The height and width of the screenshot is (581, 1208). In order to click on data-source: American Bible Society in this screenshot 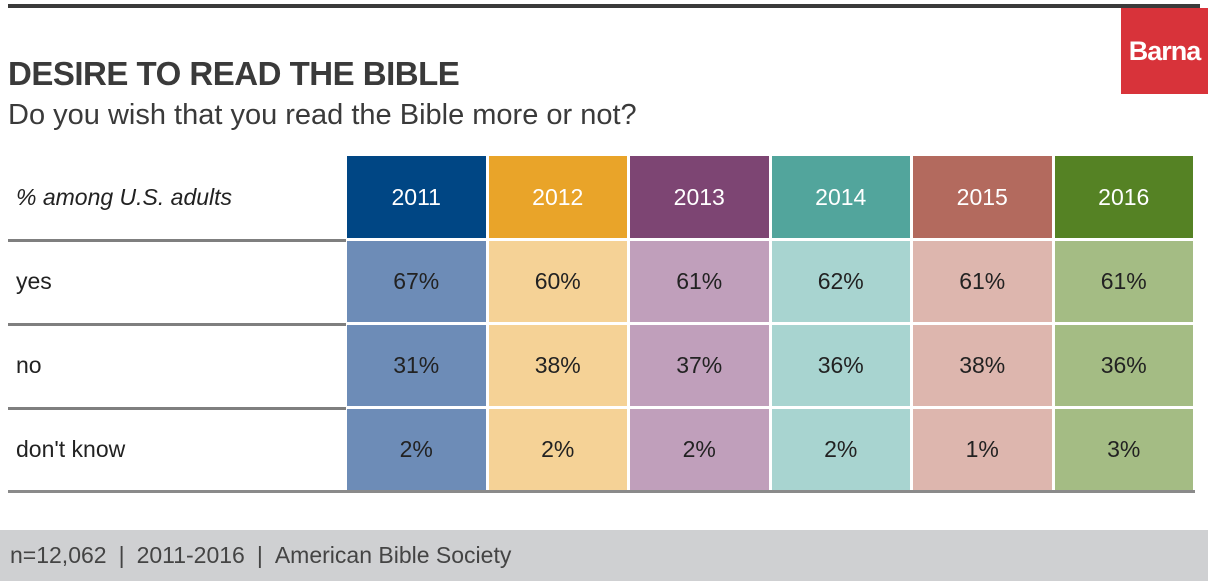, I will do `click(393, 555)`.